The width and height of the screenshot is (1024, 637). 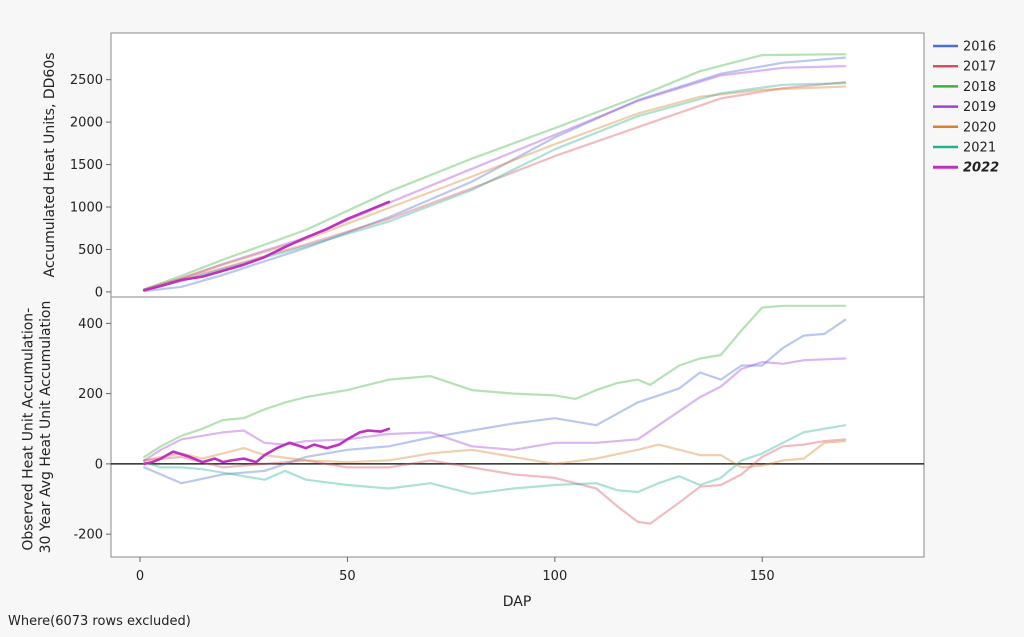 I want to click on legend-item-2020: 2020, so click(x=964, y=127).